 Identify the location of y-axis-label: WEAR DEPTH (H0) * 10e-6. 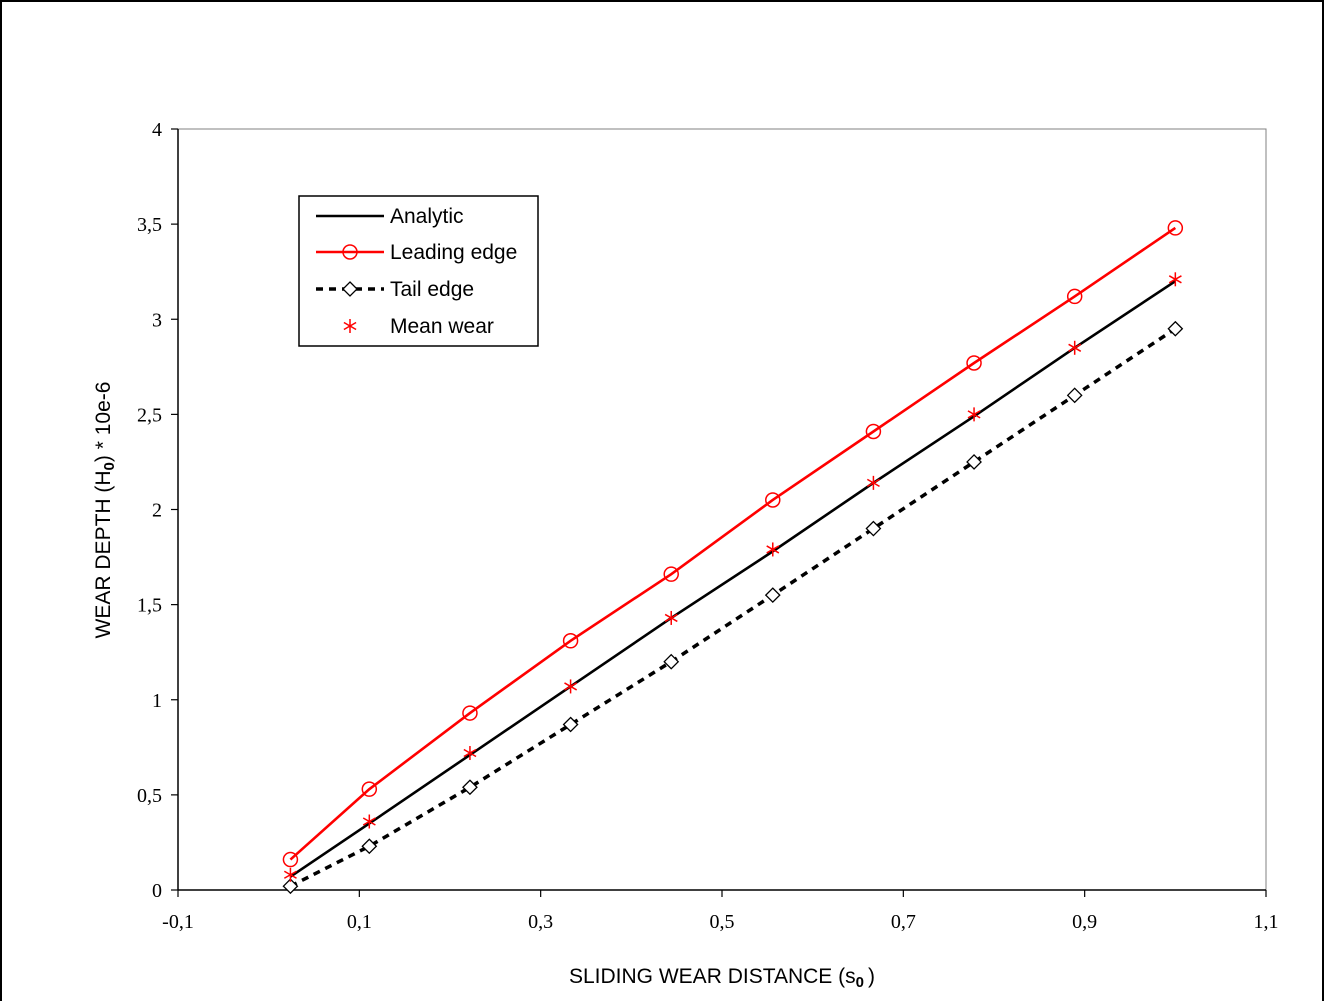
(105, 510).